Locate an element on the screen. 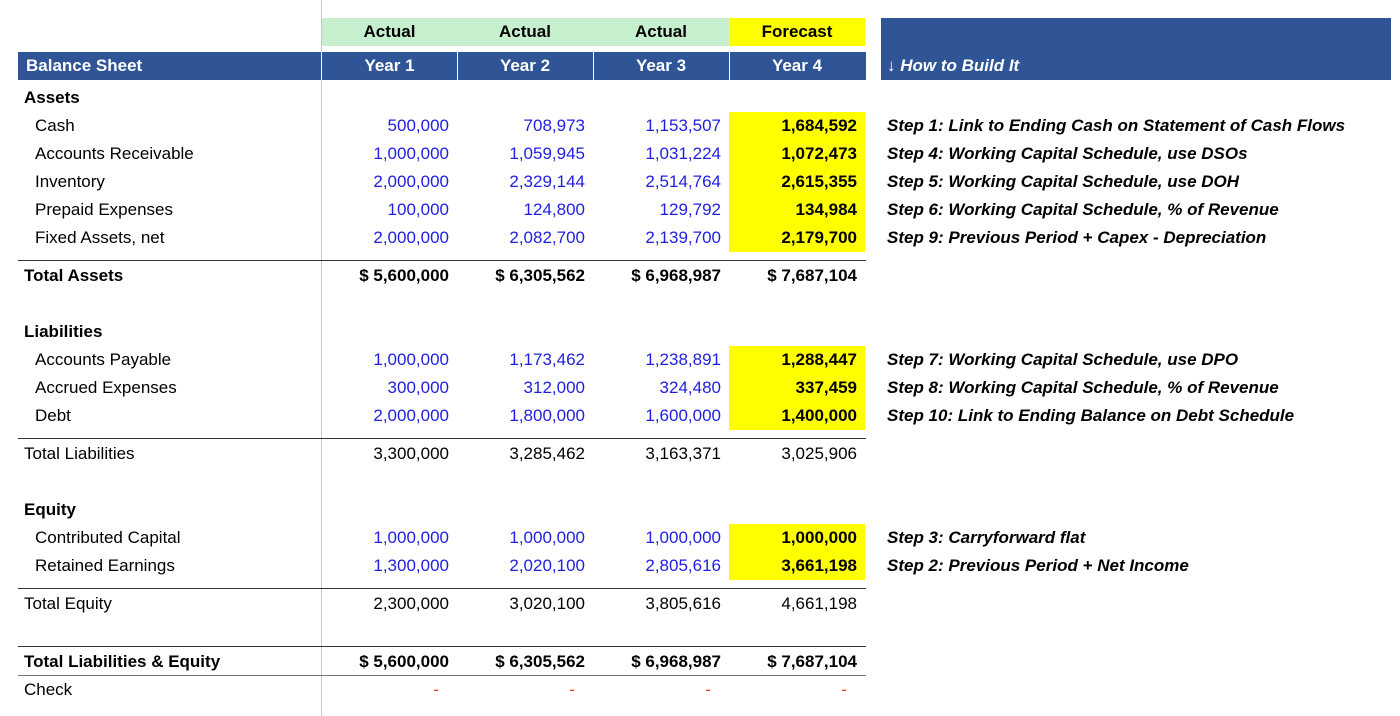 The image size is (1400, 716). step-note: Step 3: Carryforward flat is located at coordinates (986, 537).